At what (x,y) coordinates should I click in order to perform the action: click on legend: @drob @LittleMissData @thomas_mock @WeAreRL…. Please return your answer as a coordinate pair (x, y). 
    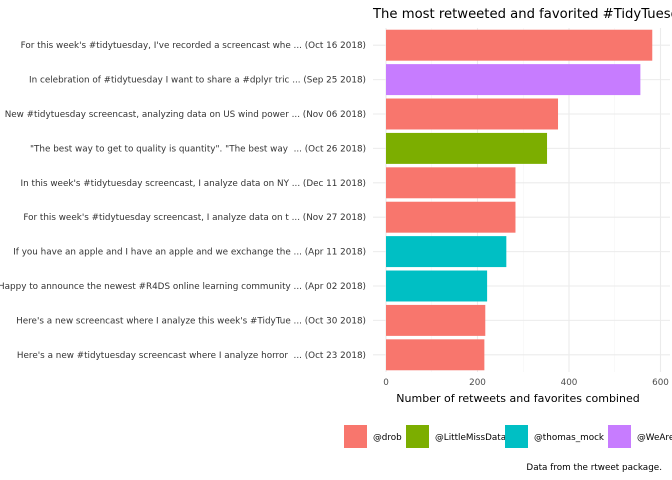
    Looking at the image, I should click on (508, 436).